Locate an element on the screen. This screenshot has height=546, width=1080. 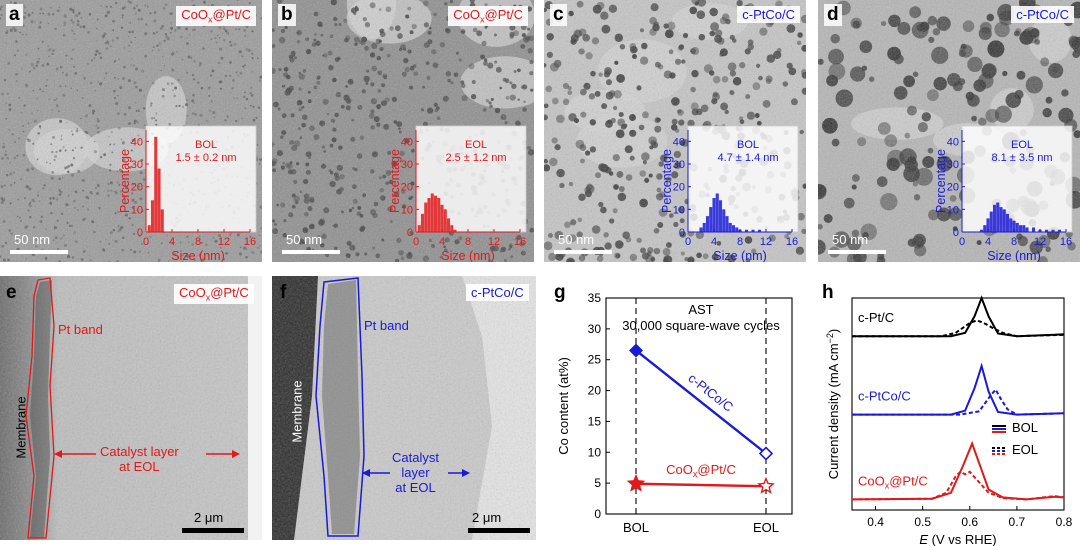
curve-bol is located at coordinates (958, 389).